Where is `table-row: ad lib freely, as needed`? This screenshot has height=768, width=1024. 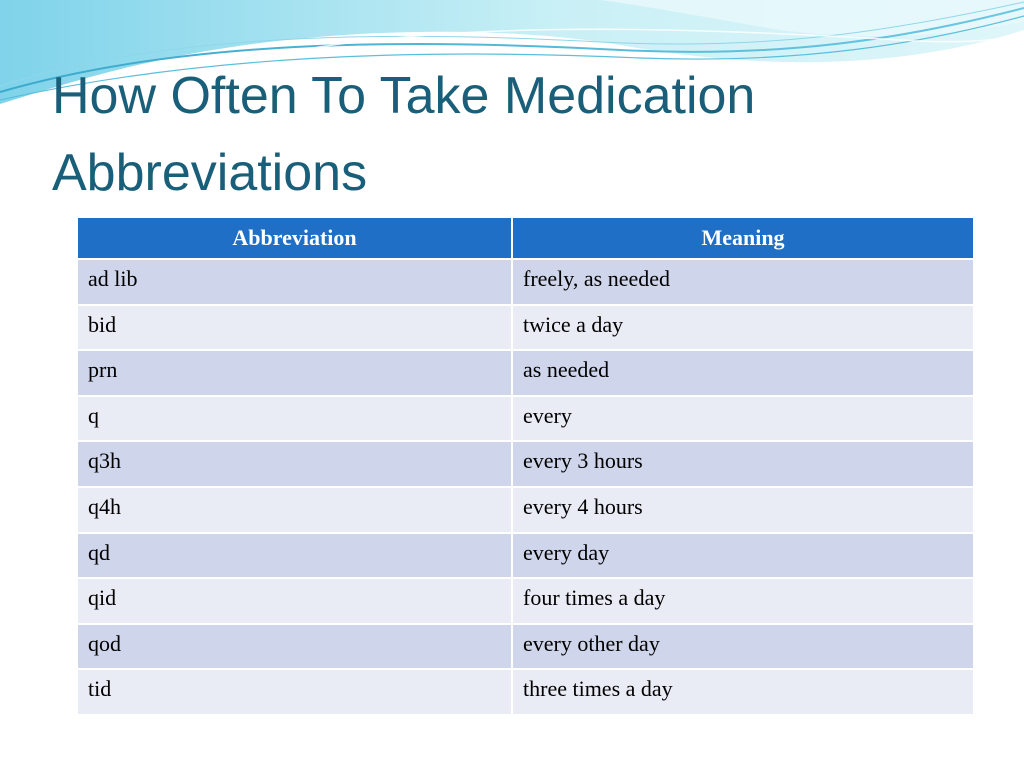 table-row: ad lib freely, as needed is located at coordinates (525, 282).